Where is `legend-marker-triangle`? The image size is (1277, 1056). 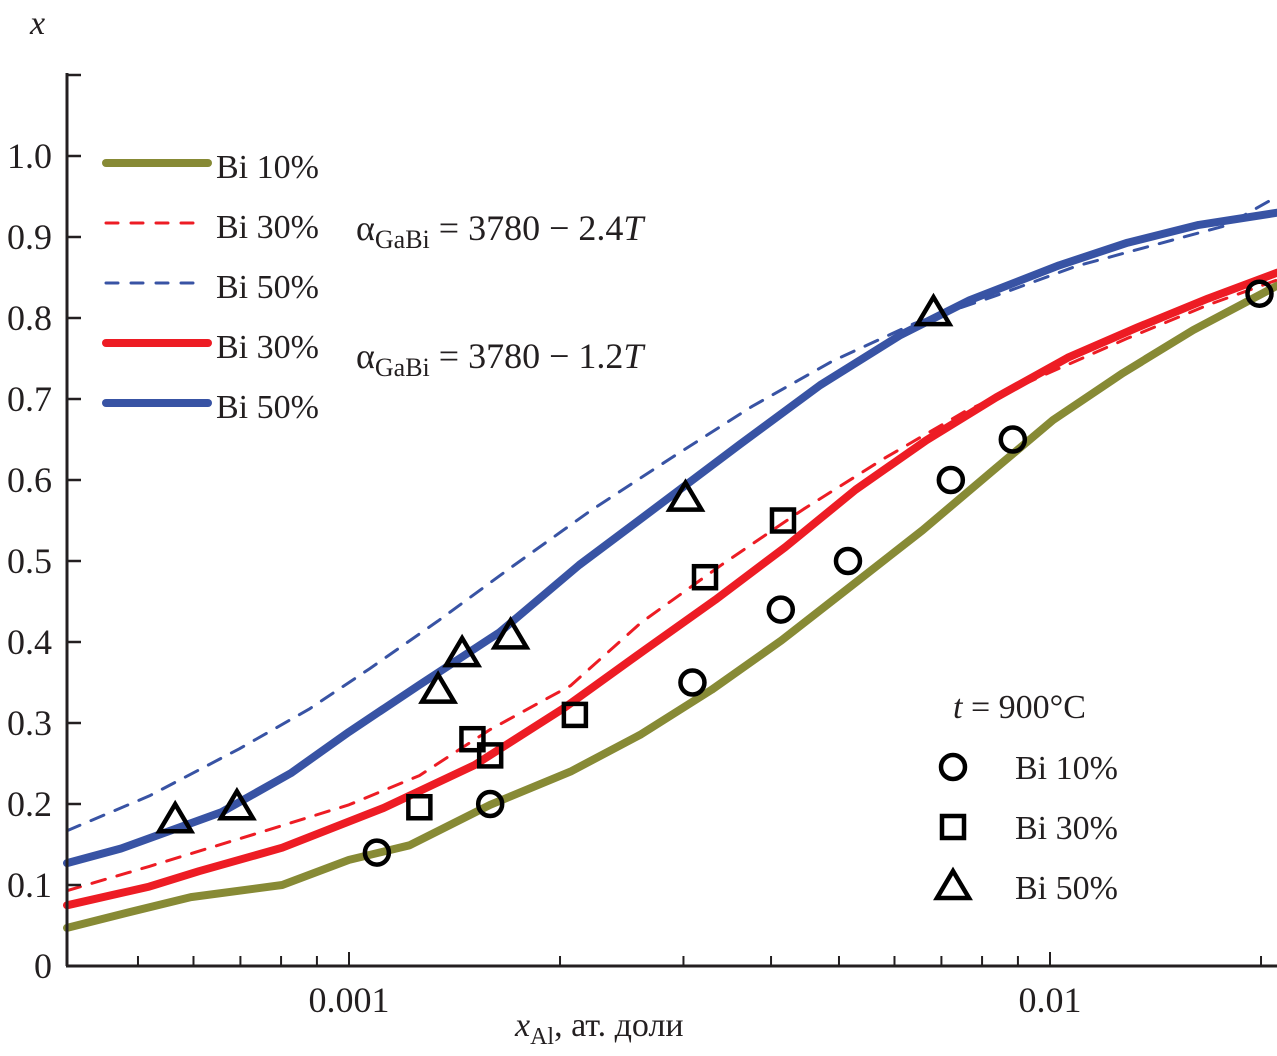
legend-marker-triangle is located at coordinates (953, 883).